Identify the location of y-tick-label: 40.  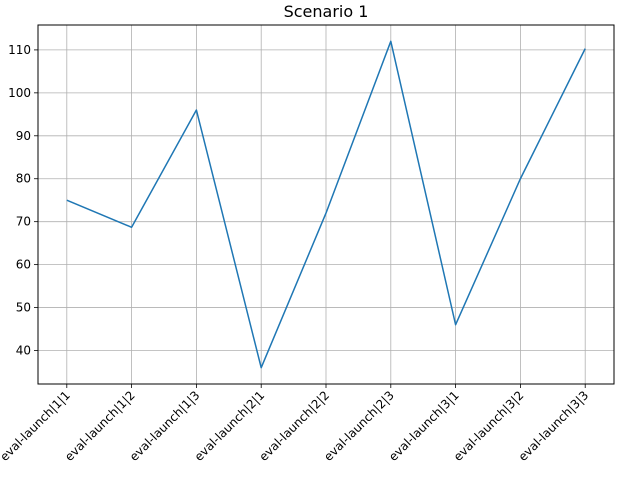
(23, 351).